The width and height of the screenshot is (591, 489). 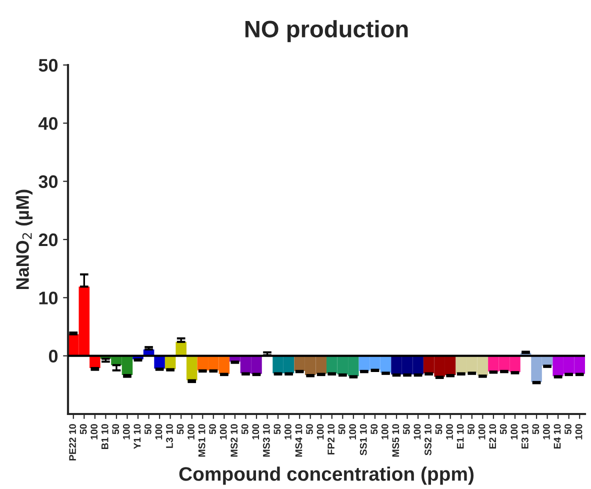 I want to click on x-tick-label: E4 10, so click(x=557, y=436).